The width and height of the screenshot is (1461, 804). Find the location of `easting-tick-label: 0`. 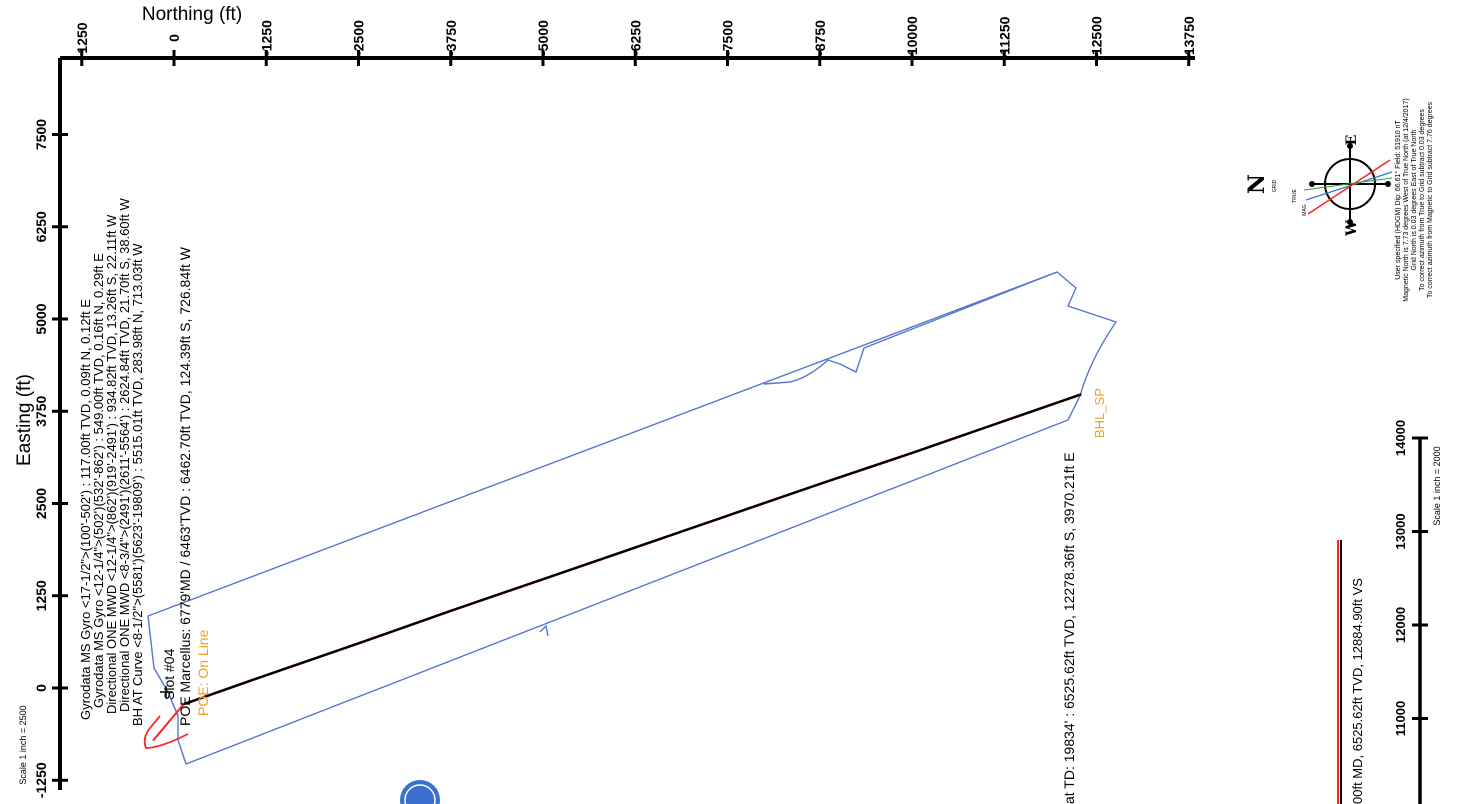

easting-tick-label: 0 is located at coordinates (41, 688).